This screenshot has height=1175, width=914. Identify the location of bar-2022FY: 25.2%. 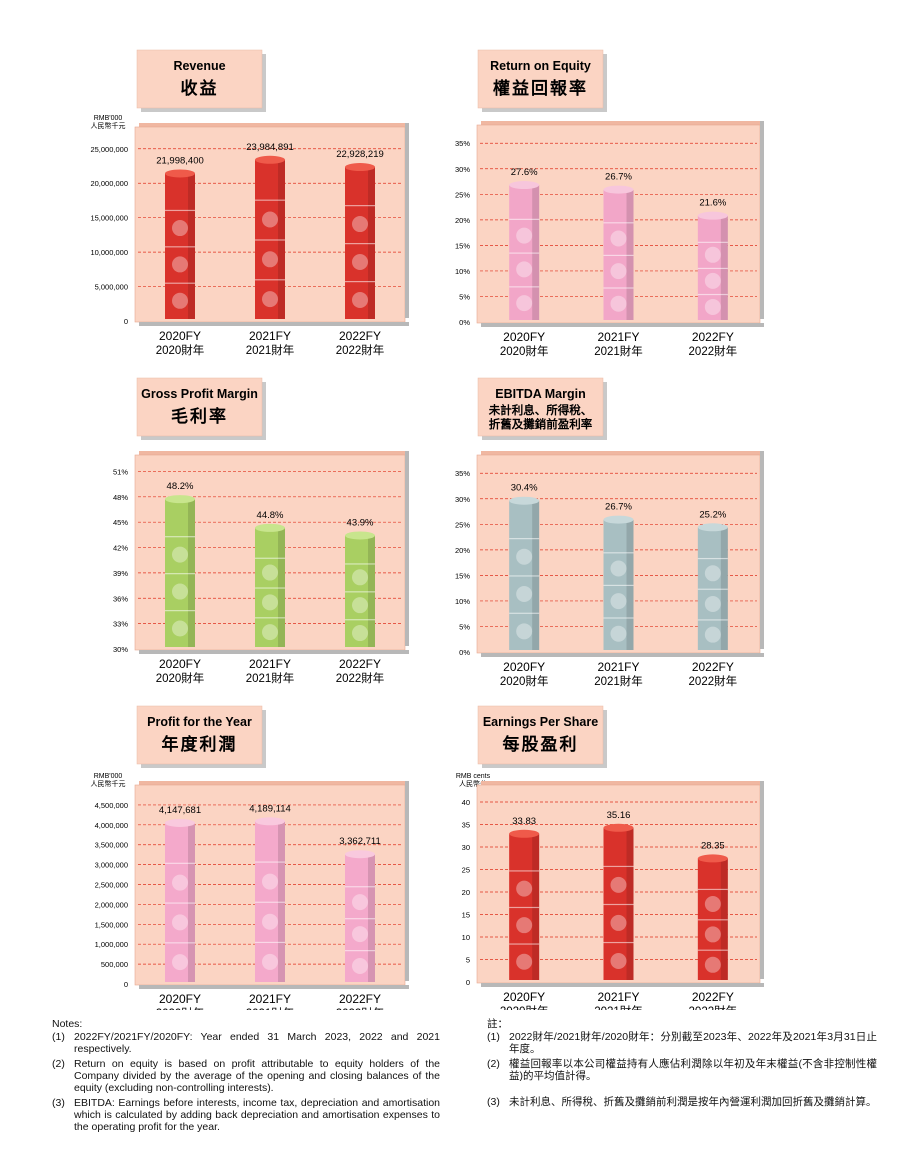
(712, 579).